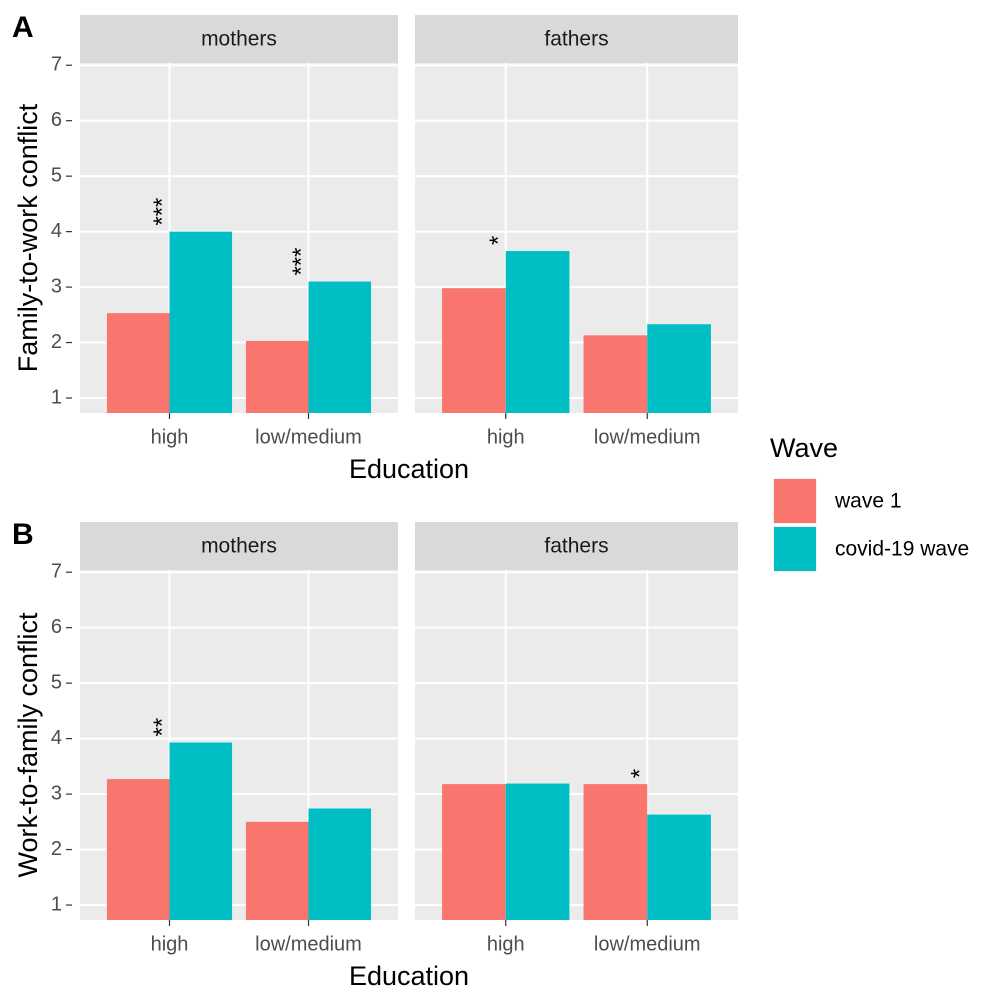 The width and height of the screenshot is (997, 999). Describe the element at coordinates (868, 501) in the screenshot. I see `legend-label: wave 1` at that location.